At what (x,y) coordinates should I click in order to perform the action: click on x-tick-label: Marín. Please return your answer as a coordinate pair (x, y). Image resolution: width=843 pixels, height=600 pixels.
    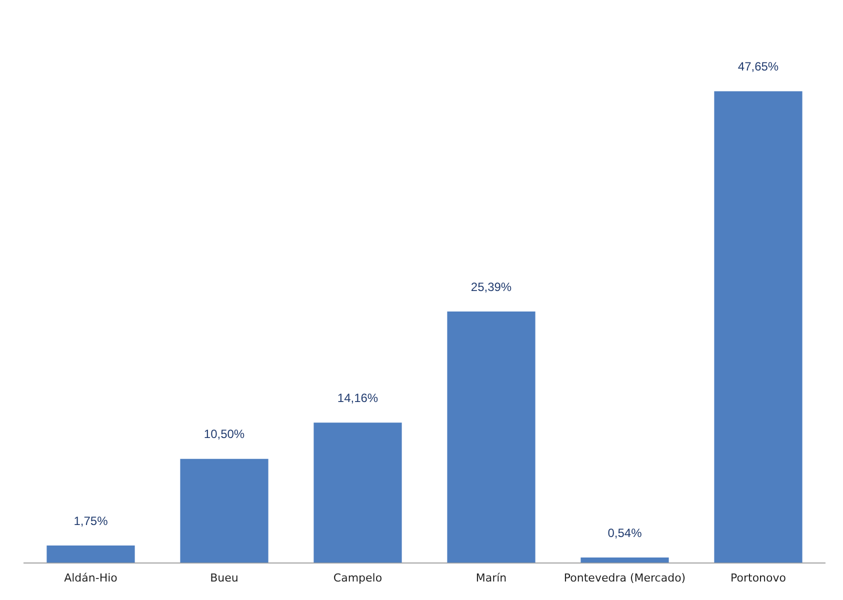
    Looking at the image, I should click on (491, 577).